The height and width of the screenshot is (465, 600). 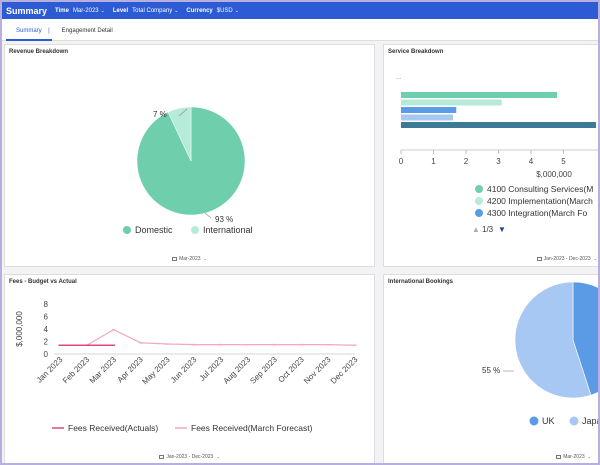 I want to click on tick-label: Dec 2023, so click(x=344, y=370).